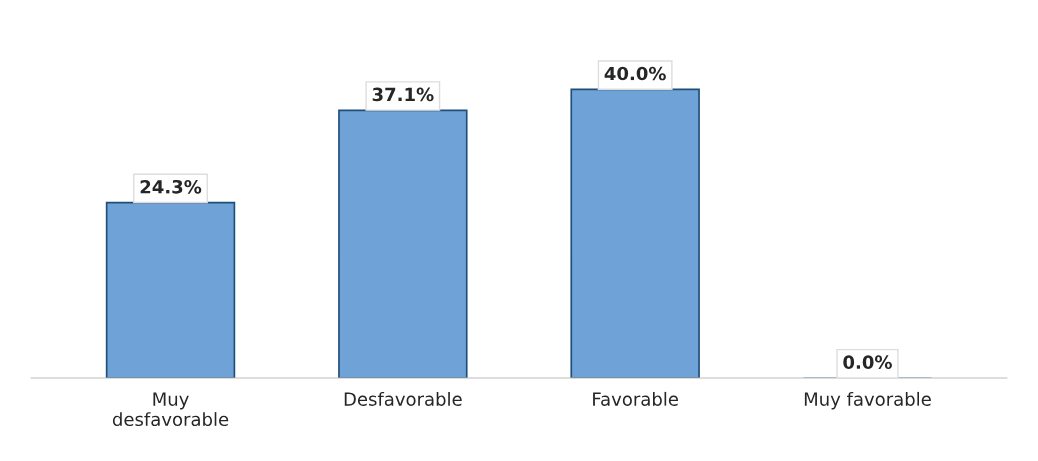 The image size is (1038, 461). What do you see at coordinates (635, 73) in the screenshot?
I see `data-label: 40.0%` at bounding box center [635, 73].